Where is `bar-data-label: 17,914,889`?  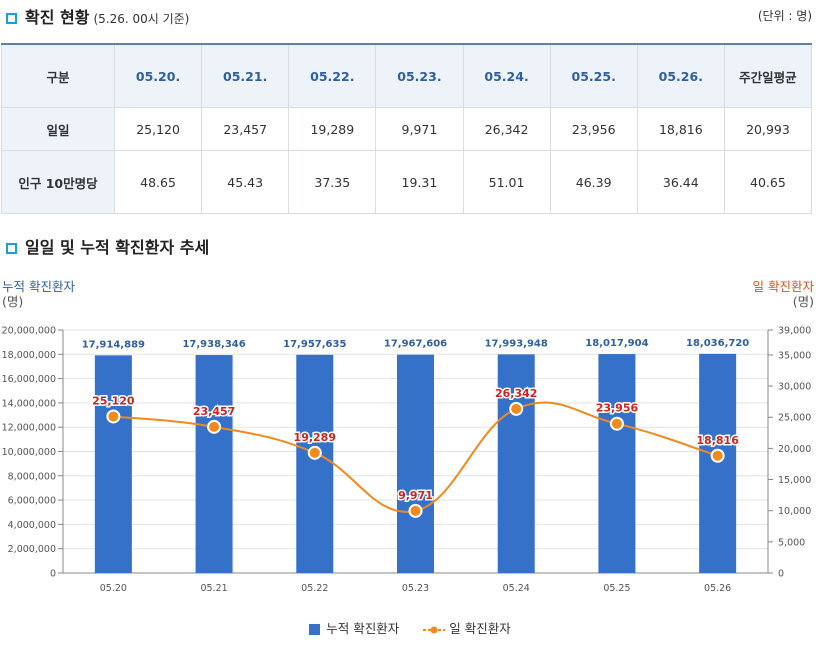
bar-data-label: 17,914,889 is located at coordinates (113, 344).